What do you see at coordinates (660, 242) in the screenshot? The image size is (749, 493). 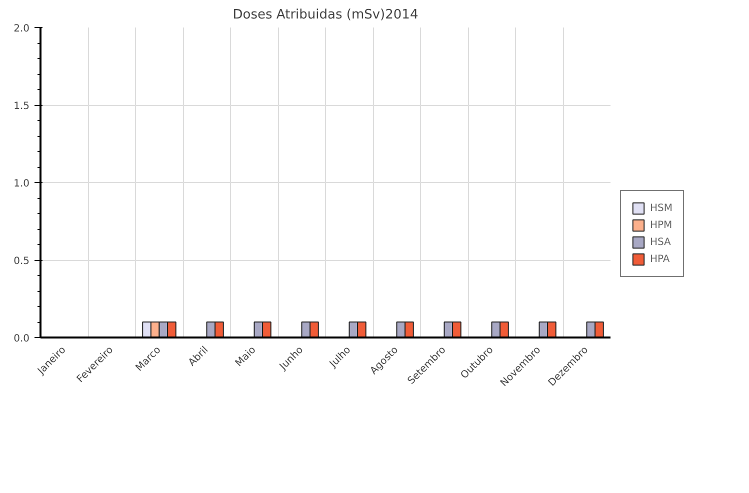 I see `legend-label: HSA` at bounding box center [660, 242].